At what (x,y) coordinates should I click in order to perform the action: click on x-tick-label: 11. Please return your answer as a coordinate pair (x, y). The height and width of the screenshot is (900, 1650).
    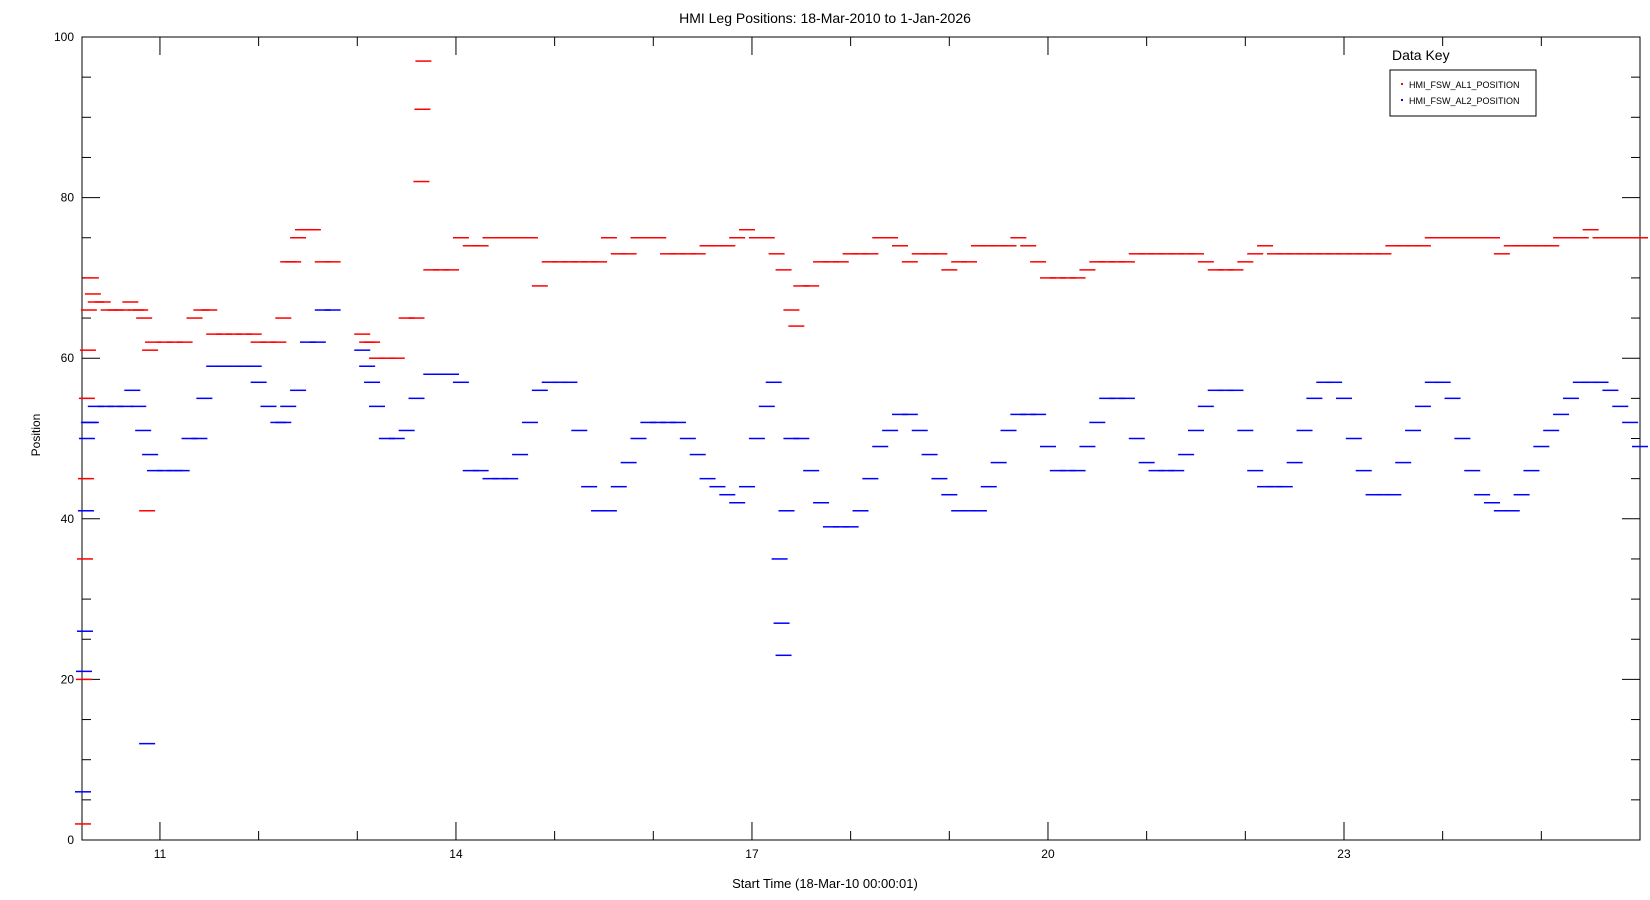
    Looking at the image, I should click on (160, 854).